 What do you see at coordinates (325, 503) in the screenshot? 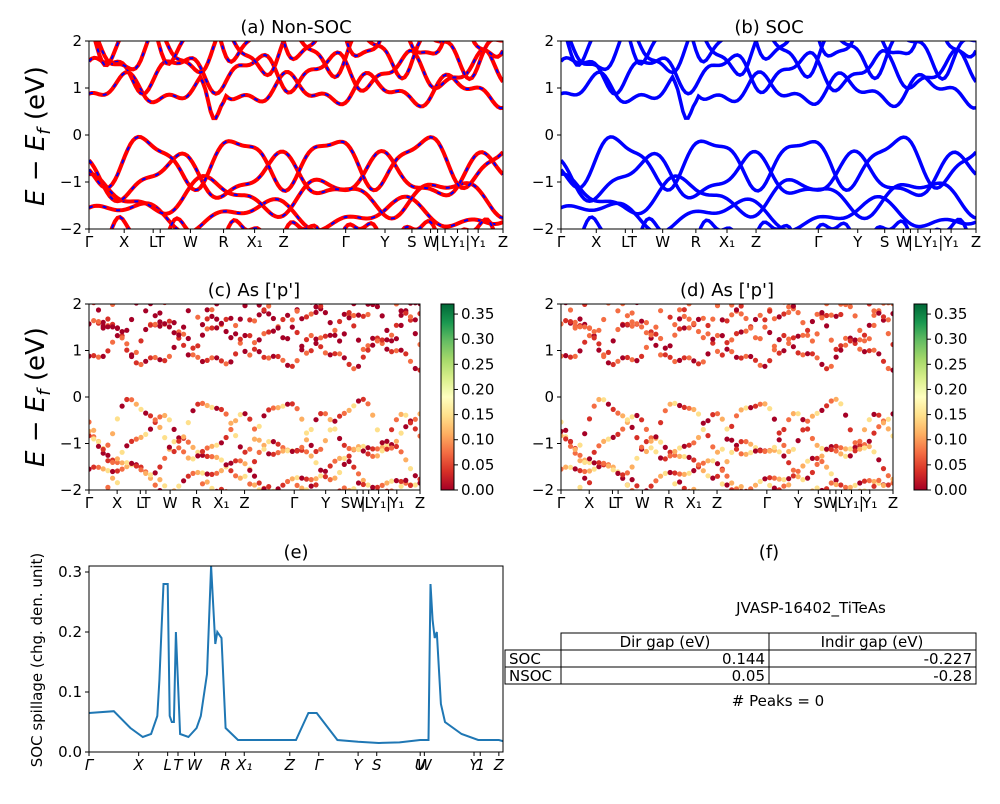
I see `panel-c-xtick-label: Y` at bounding box center [325, 503].